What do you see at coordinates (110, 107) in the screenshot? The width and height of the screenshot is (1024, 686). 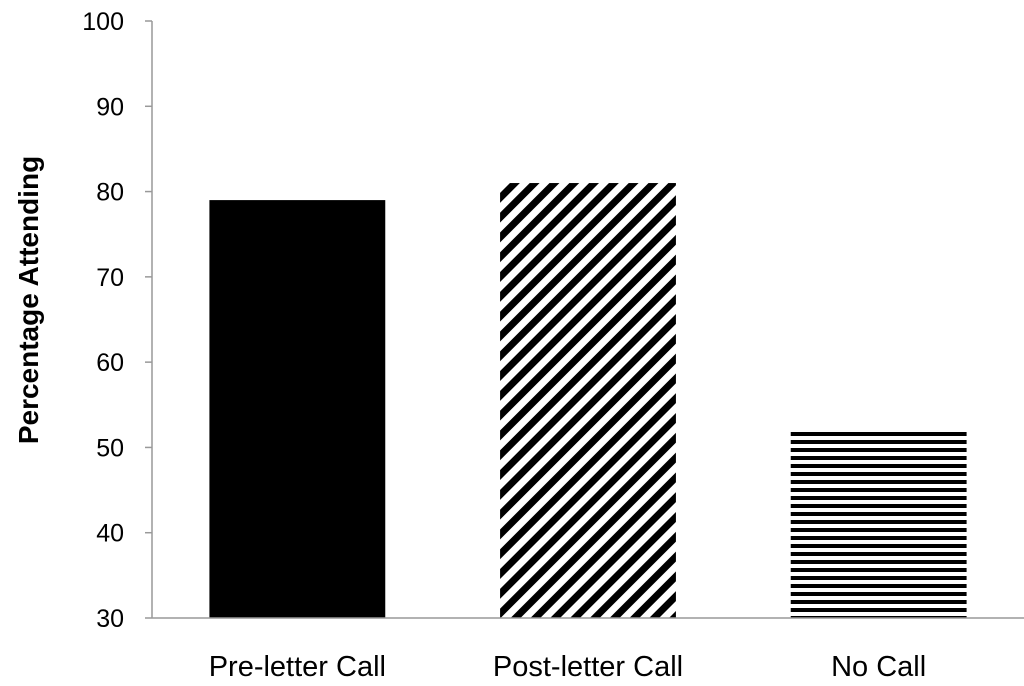 I see `y-tick-label: 90` at bounding box center [110, 107].